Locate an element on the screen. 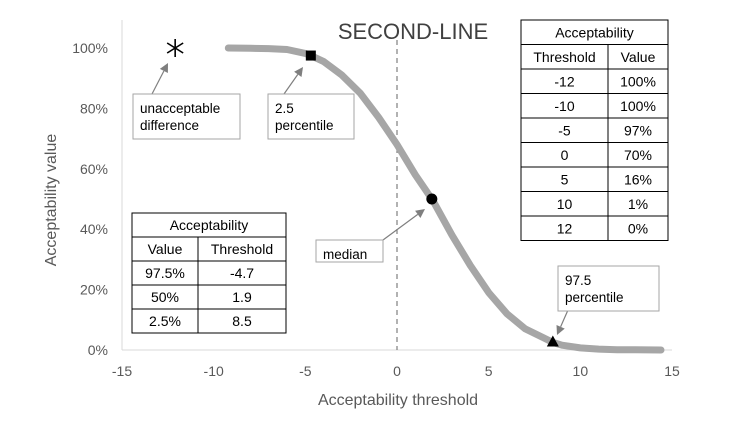 This screenshot has height=430, width=732. square-marker is located at coordinates (310, 55).